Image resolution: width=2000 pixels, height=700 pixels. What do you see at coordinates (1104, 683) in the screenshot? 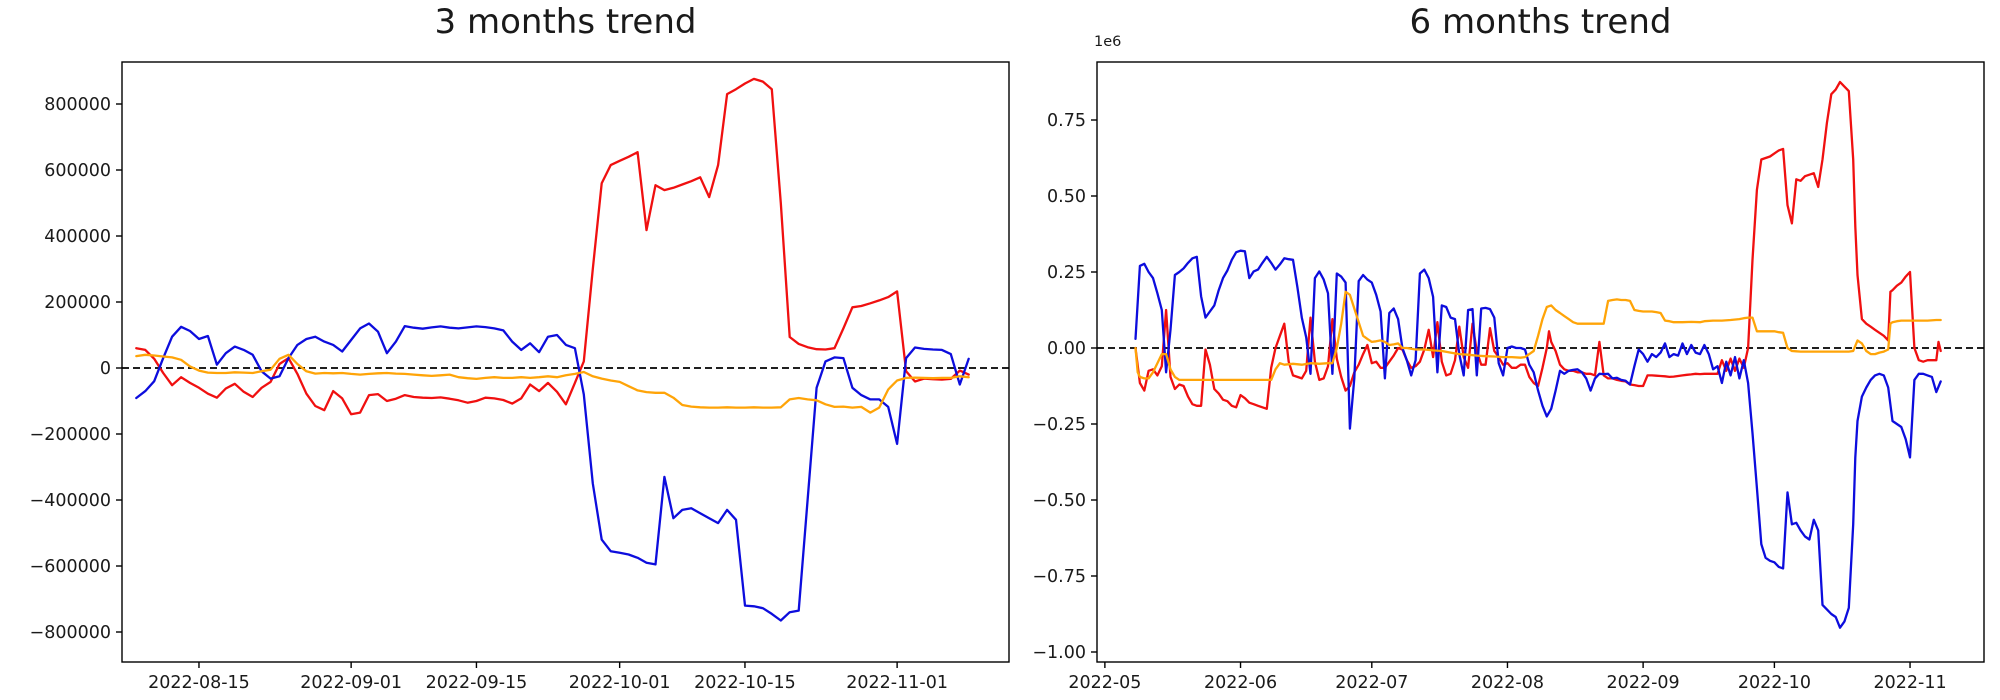
I see `x-tick-label: 2022-05` at bounding box center [1104, 683].